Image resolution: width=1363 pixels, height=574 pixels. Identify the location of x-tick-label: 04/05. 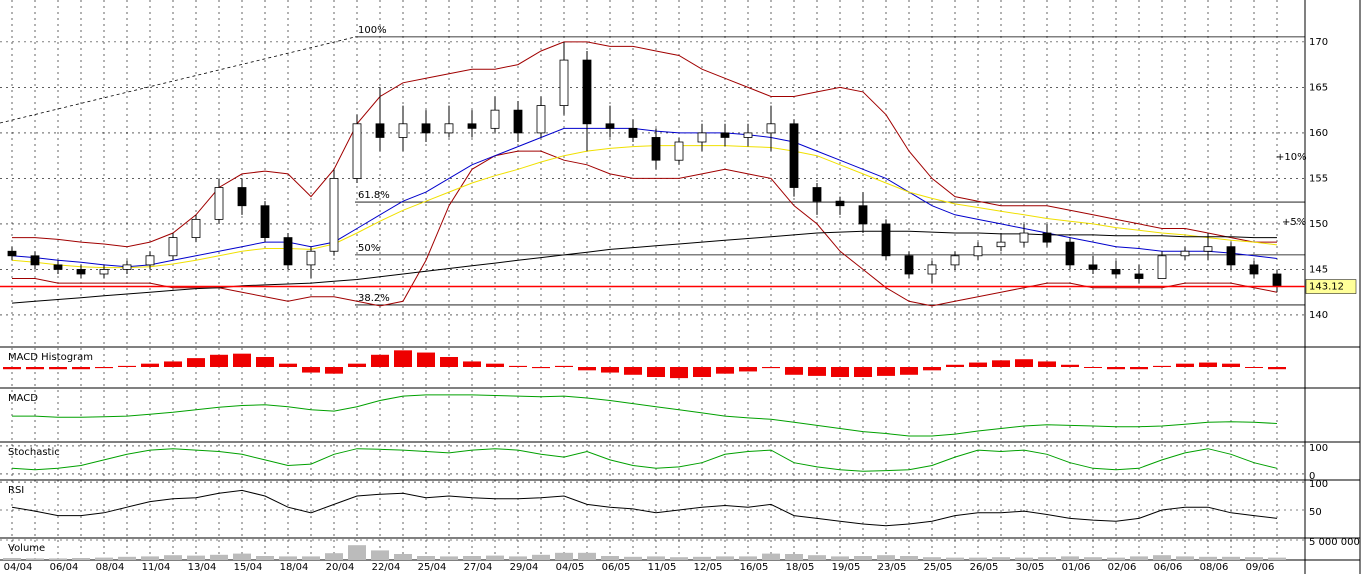
(570, 567).